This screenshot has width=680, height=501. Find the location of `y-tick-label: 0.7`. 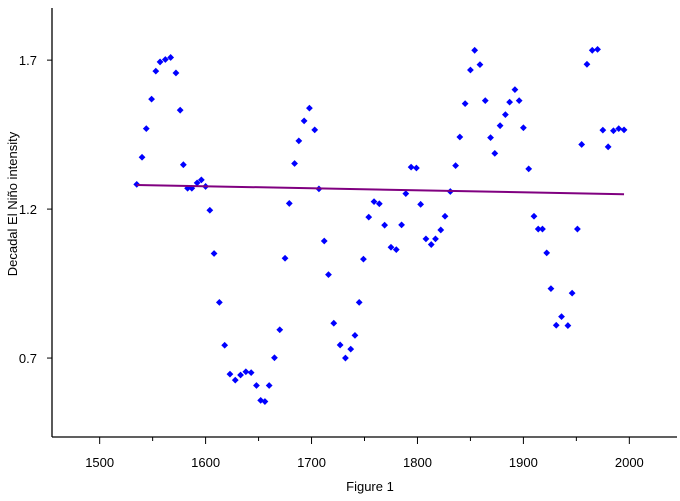

y-tick-label: 0.7 is located at coordinates (28, 358).